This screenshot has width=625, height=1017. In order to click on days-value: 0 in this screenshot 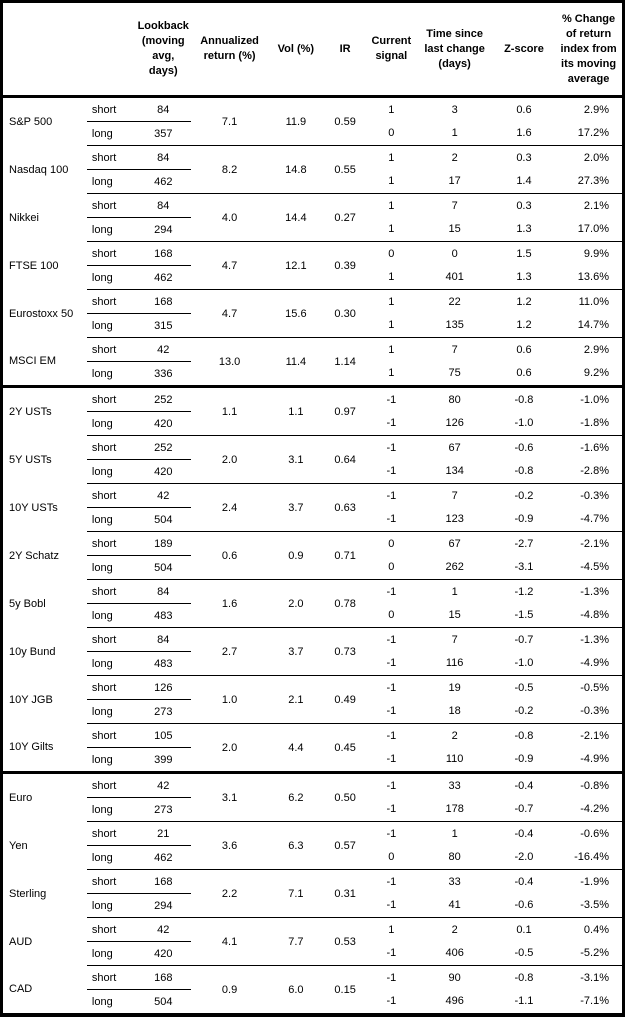, I will do `click(454, 253)`.